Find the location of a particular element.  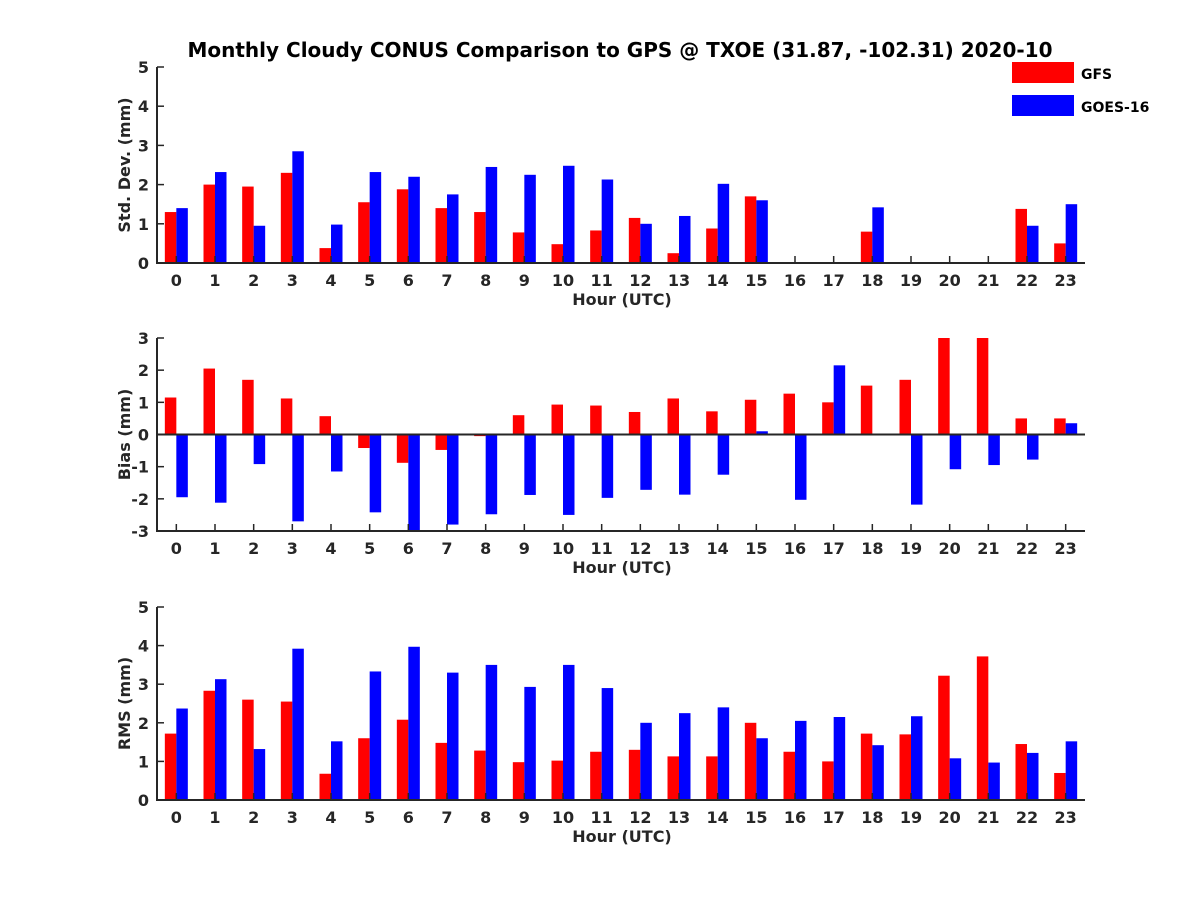

legend-label-gfs: GFS is located at coordinates (1096, 75).